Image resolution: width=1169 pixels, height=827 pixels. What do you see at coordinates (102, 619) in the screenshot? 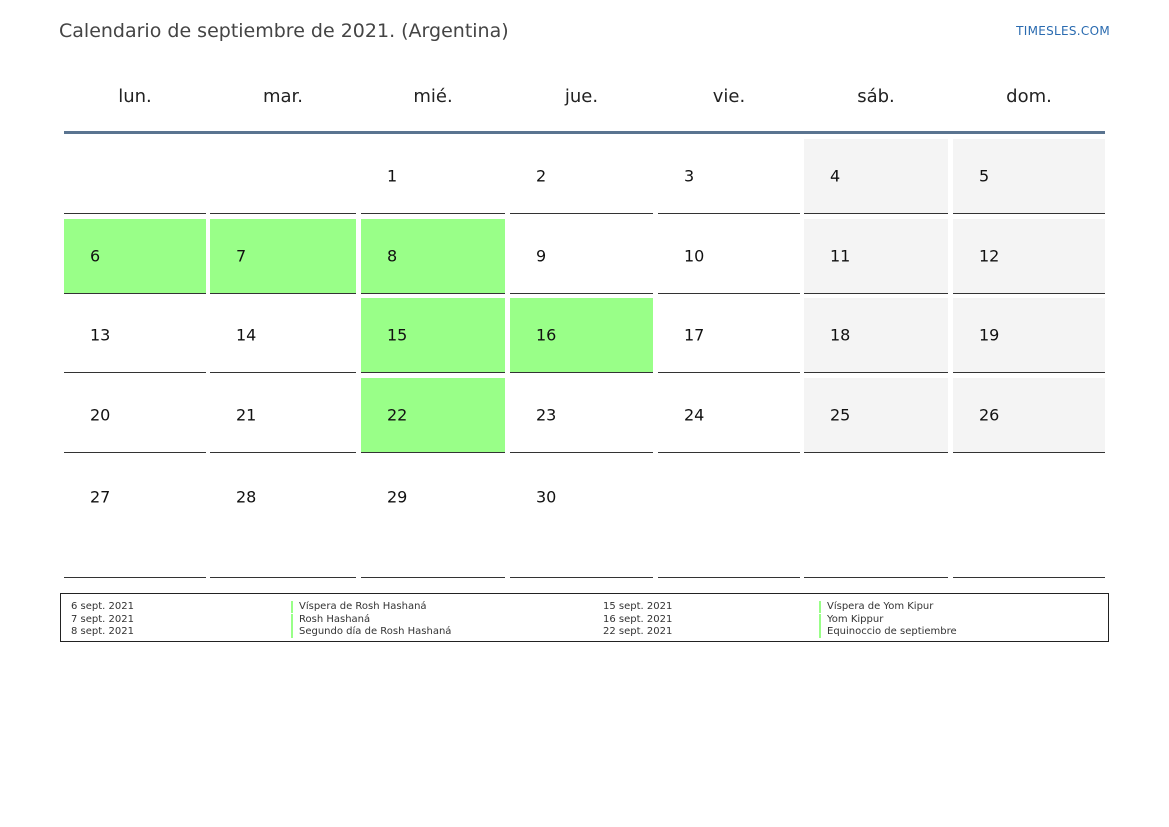
I see `legend-date: 7 sept. 2021` at bounding box center [102, 619].